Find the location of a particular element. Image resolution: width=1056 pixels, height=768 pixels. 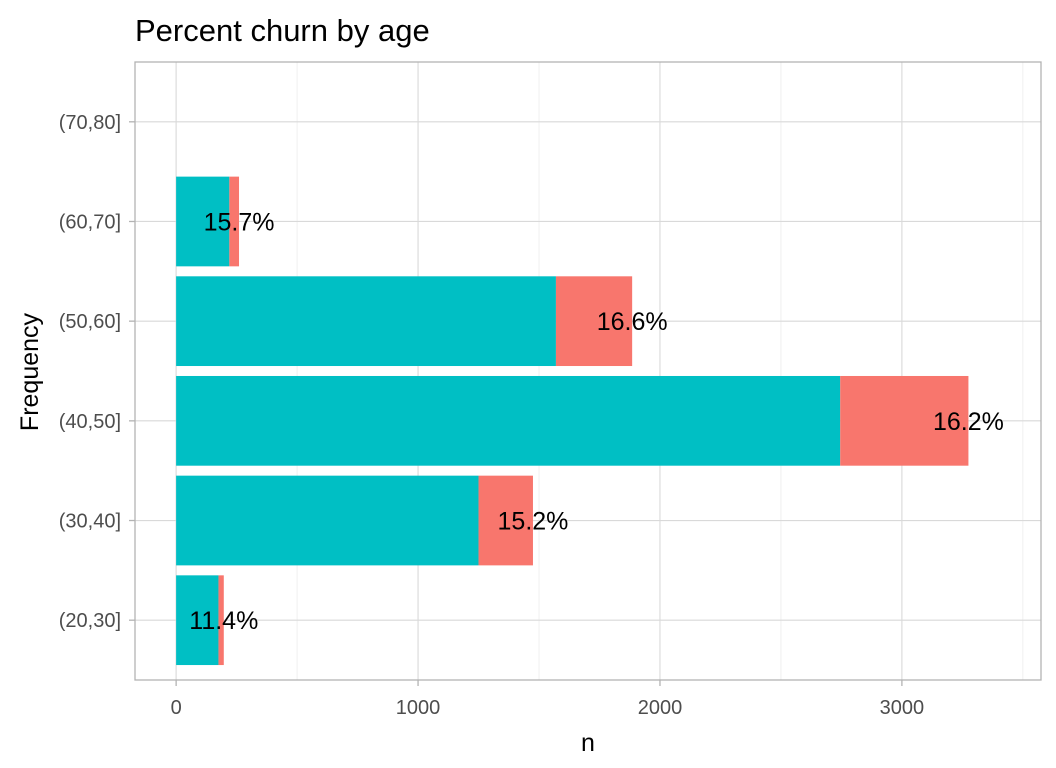

data-label: 11.4% is located at coordinates (223, 621).